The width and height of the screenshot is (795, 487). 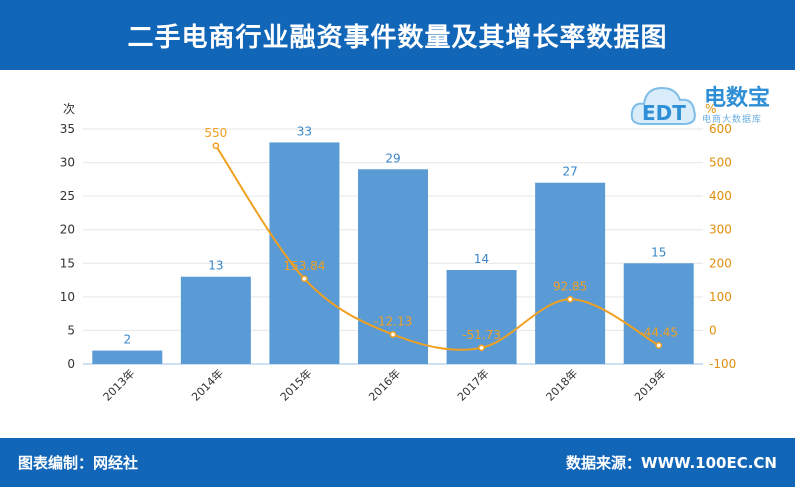 What do you see at coordinates (304, 131) in the screenshot?
I see `bar-value-label: 33` at bounding box center [304, 131].